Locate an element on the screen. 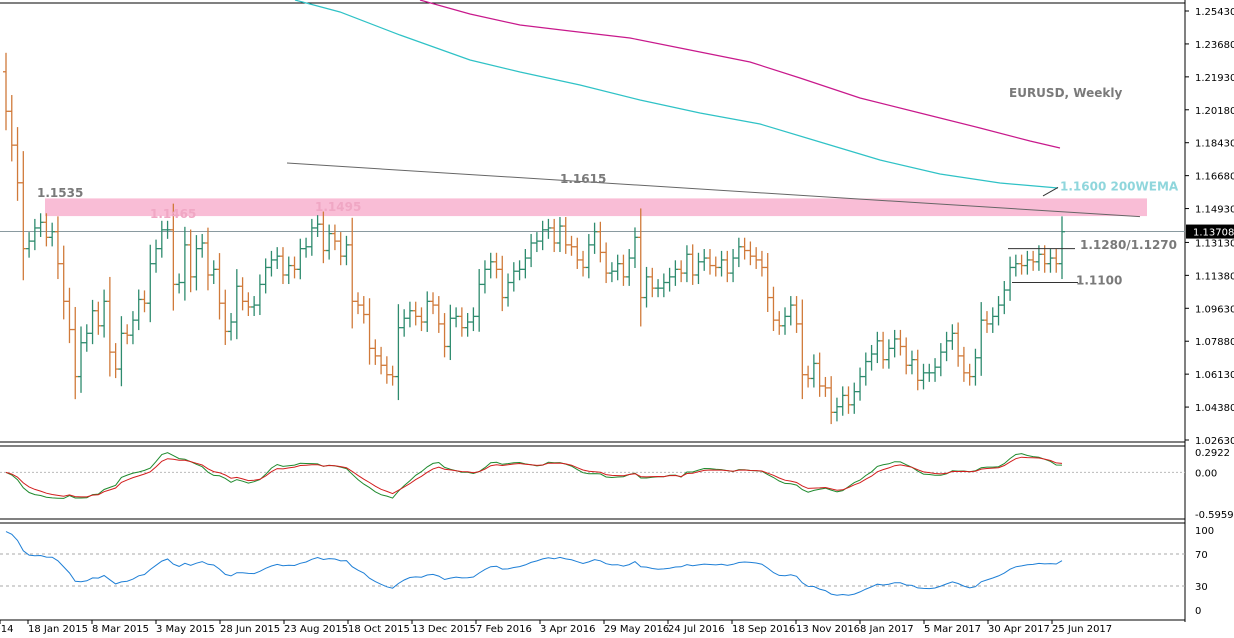  current-price-label: 1.13708 is located at coordinates (1213, 233).